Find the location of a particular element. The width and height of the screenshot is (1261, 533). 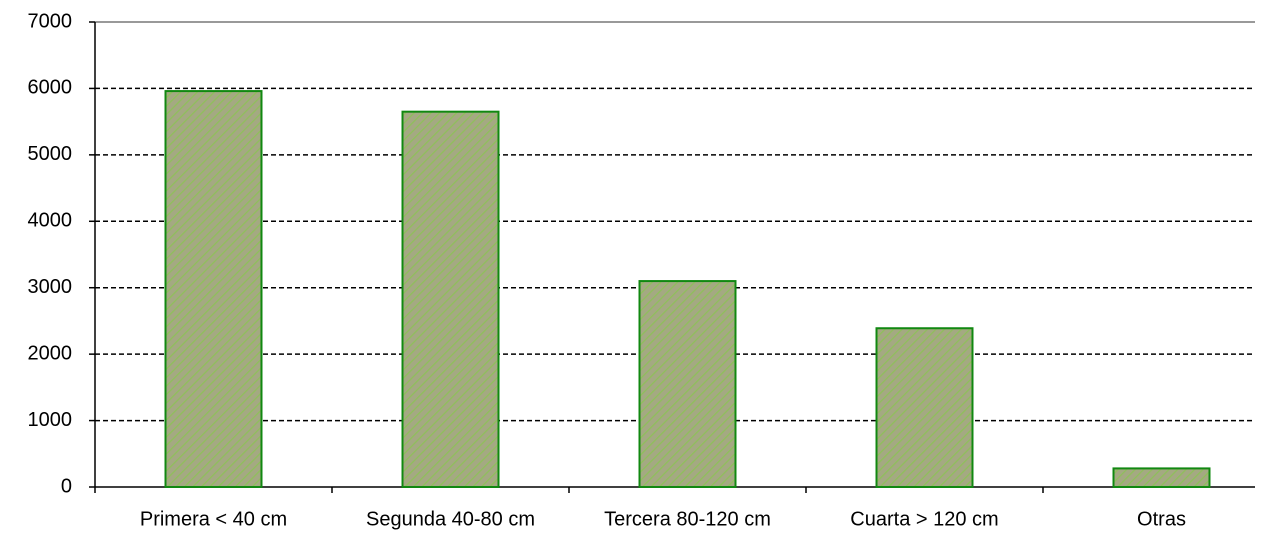

y-tick-label: 3000 is located at coordinates (50, 287).